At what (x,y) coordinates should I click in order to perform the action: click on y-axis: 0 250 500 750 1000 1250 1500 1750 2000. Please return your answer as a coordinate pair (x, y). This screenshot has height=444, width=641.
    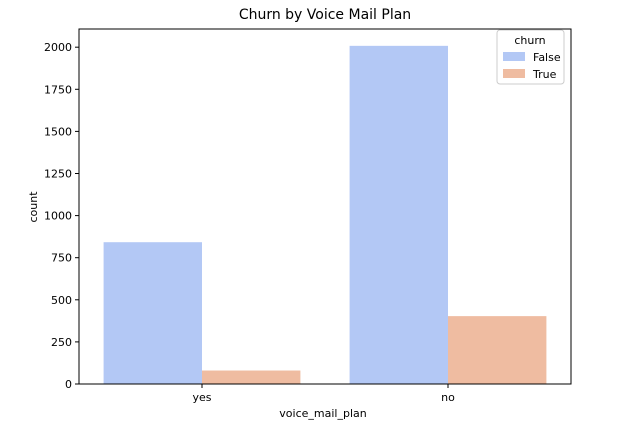
    Looking at the image, I should click on (61, 216).